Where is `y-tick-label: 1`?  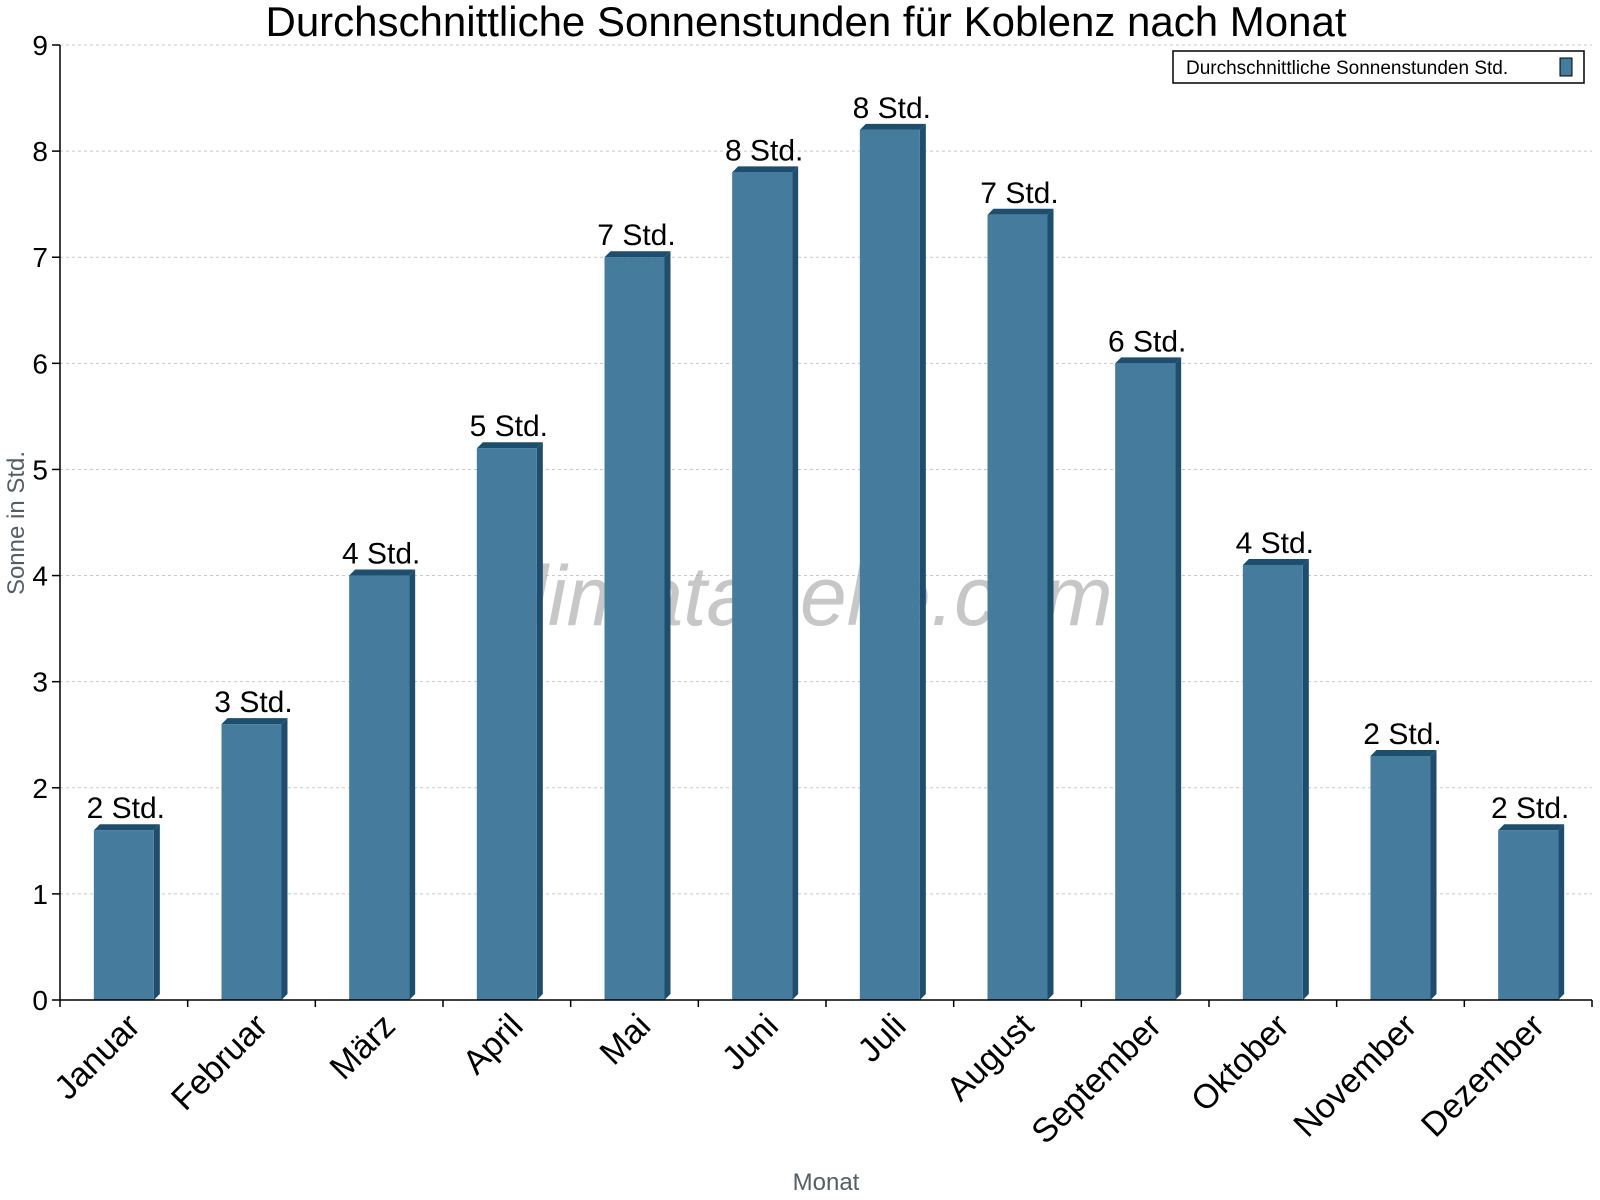 y-tick-label: 1 is located at coordinates (40, 894).